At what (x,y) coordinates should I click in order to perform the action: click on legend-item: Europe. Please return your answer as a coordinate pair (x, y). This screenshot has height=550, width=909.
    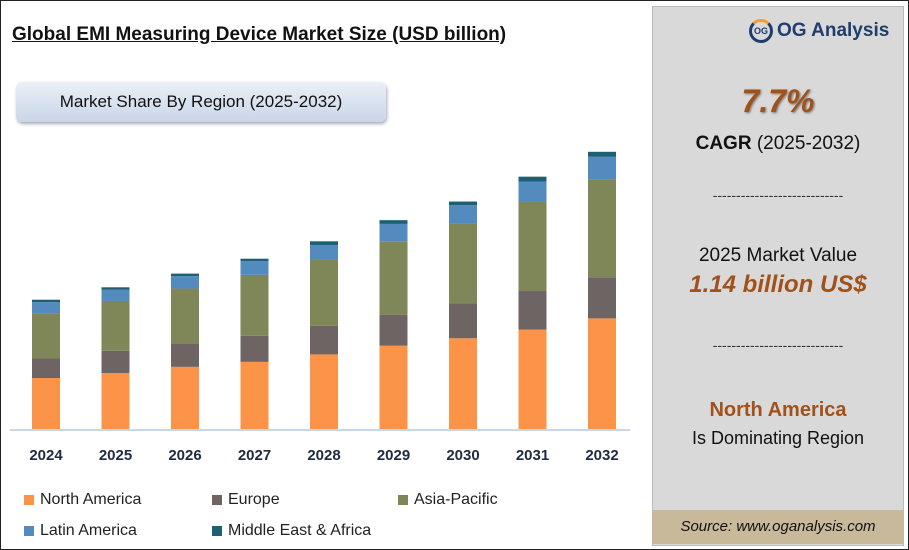
    Looking at the image, I should click on (246, 500).